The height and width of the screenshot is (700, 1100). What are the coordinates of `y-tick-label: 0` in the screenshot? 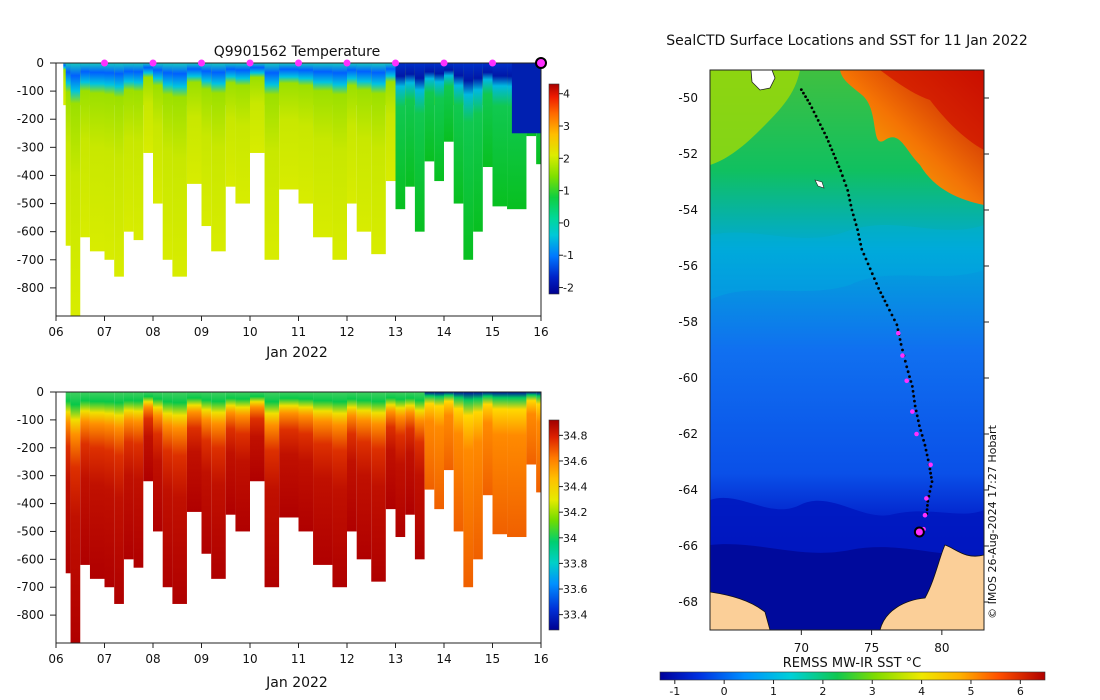 It's located at (40, 63).